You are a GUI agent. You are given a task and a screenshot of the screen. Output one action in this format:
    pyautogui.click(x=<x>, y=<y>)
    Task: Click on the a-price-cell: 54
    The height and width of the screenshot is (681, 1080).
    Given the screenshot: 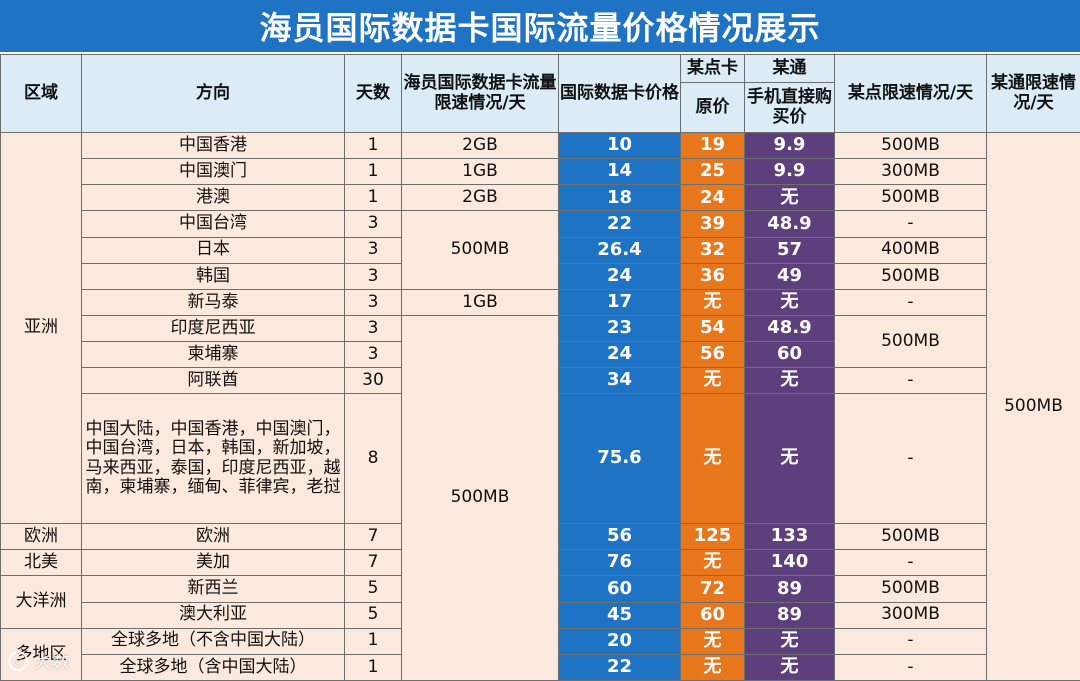 What is the action you would take?
    pyautogui.click(x=712, y=328)
    